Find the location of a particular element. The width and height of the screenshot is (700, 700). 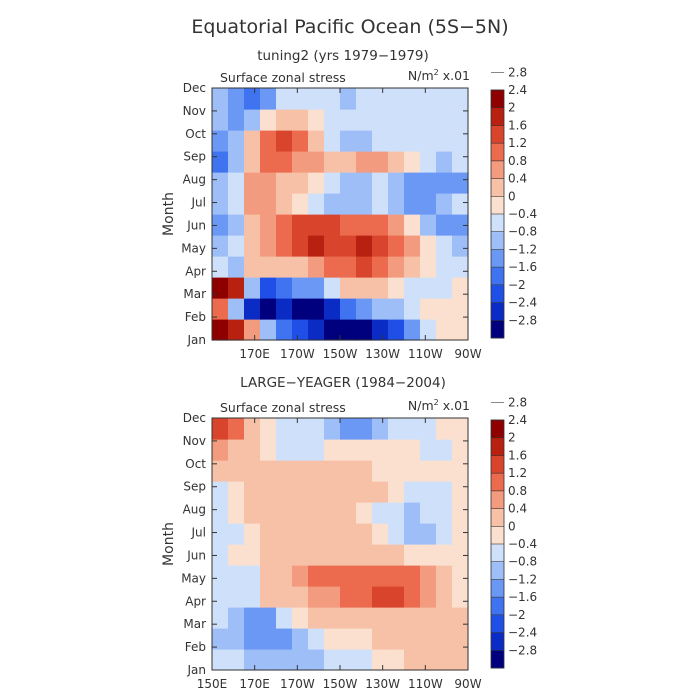

heatmap-cells is located at coordinates (340, 214).